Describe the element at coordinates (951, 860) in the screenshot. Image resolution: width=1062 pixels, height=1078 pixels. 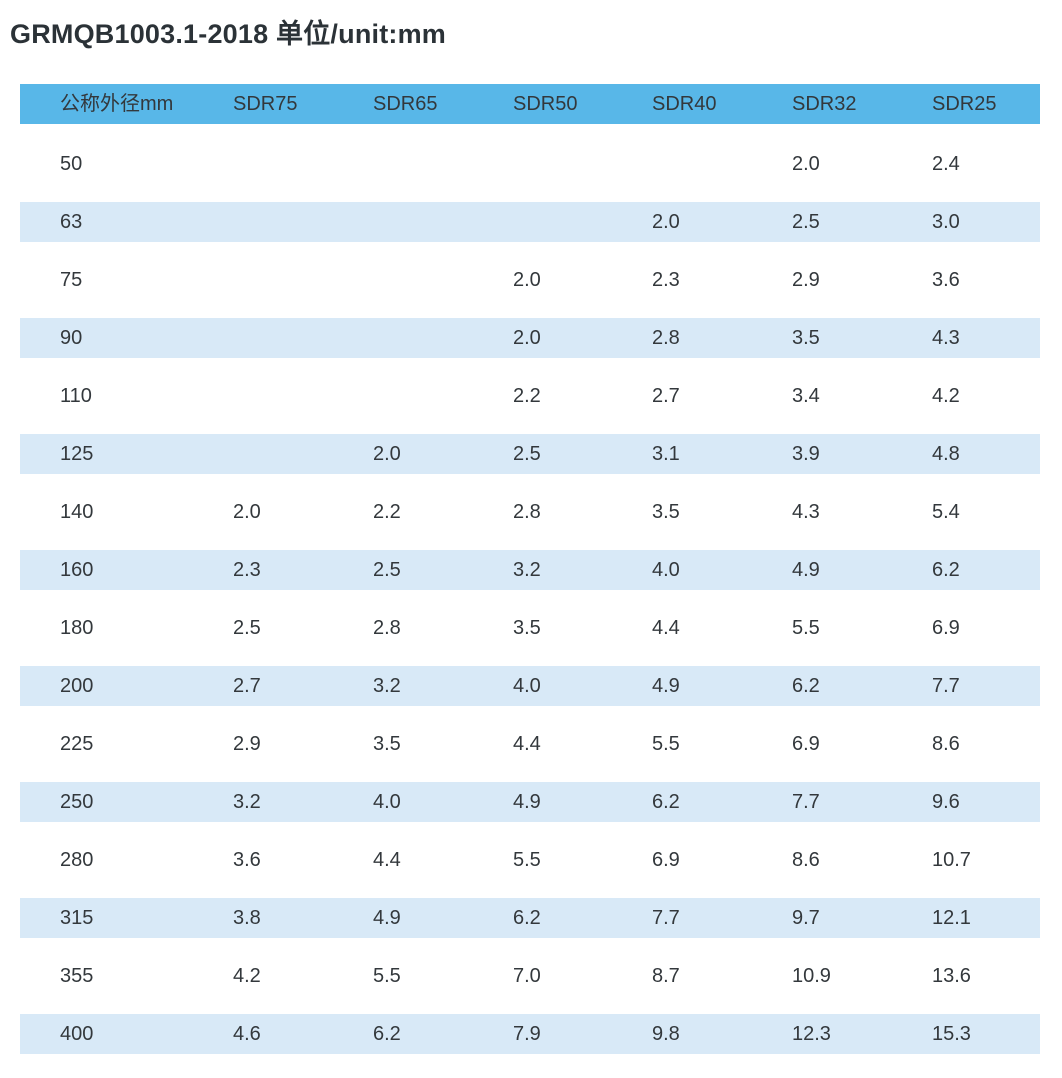
I see `wall-thickness-value: 10.7` at that location.